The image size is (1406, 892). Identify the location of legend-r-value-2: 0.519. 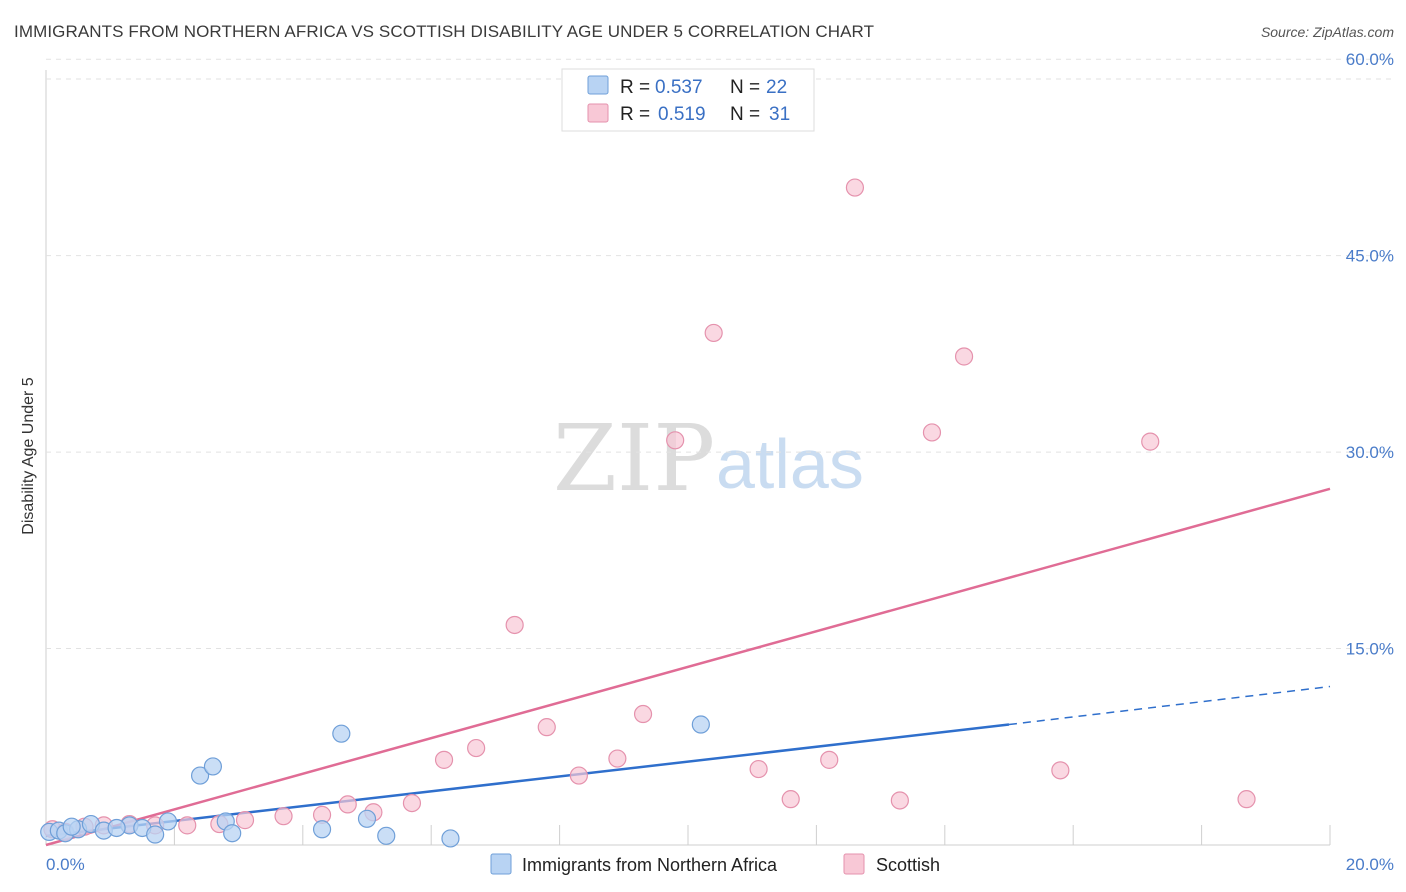
(682, 114).